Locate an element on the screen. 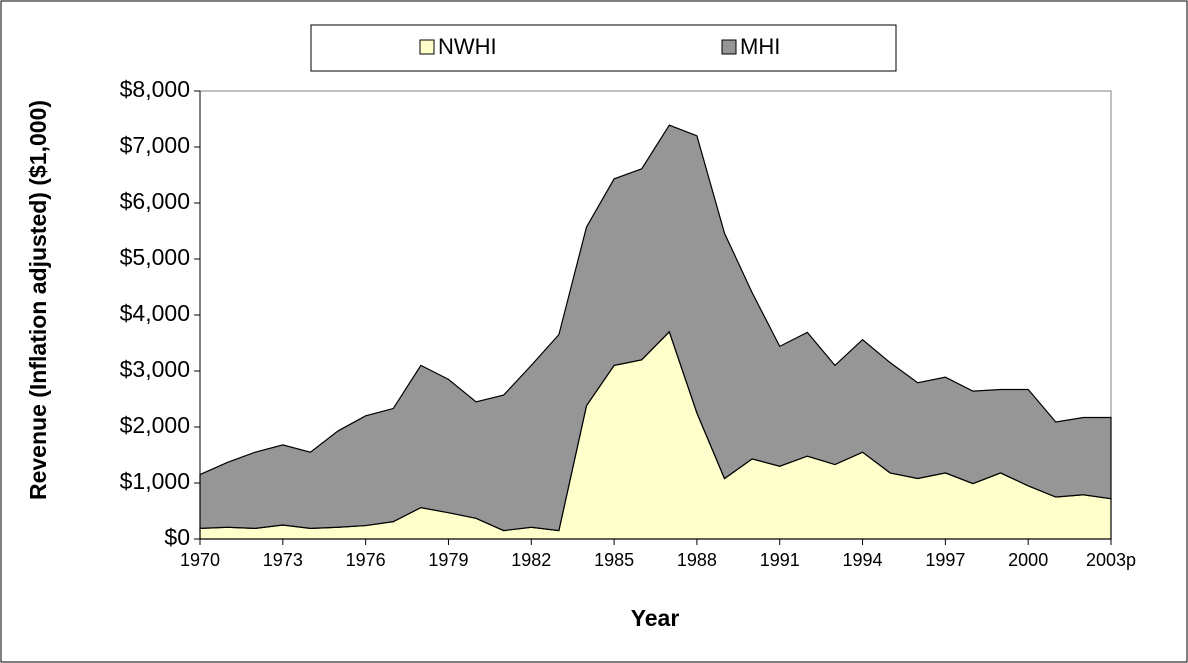 This screenshot has height=663, width=1188. x-tick-label: 1997 is located at coordinates (945, 560).